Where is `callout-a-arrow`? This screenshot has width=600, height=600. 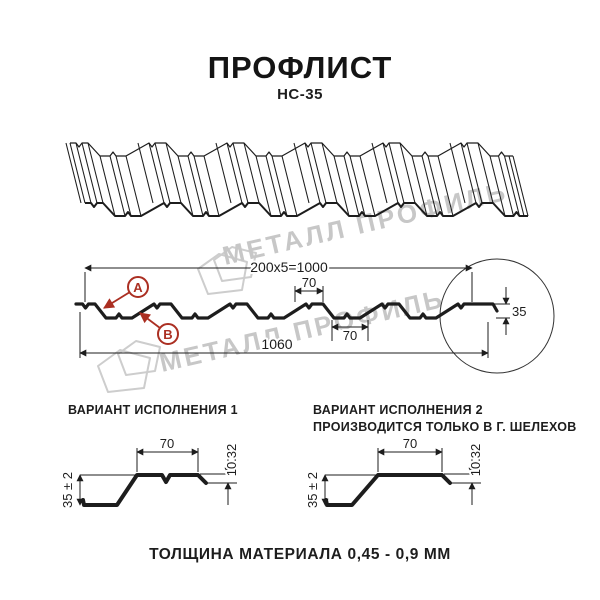
callout-a-arrow is located at coordinates (117, 300).